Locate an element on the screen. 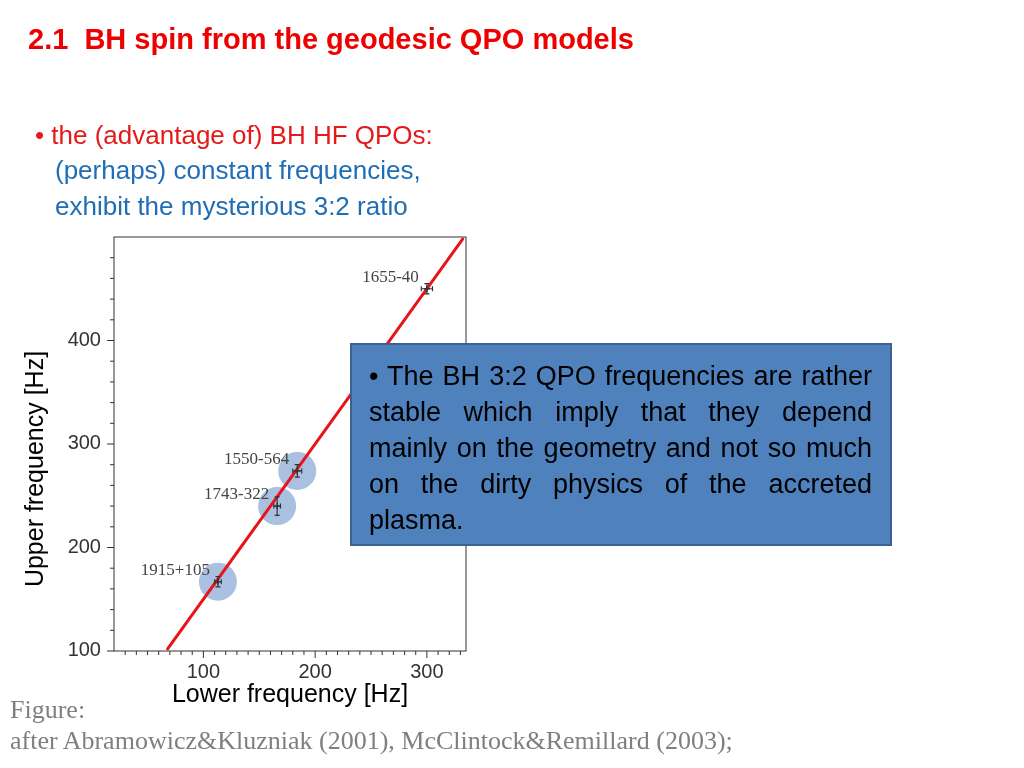 The width and height of the screenshot is (1024, 768). chart-title: 2.1 BH spin from the geodesic QPO models is located at coordinates (331, 38).